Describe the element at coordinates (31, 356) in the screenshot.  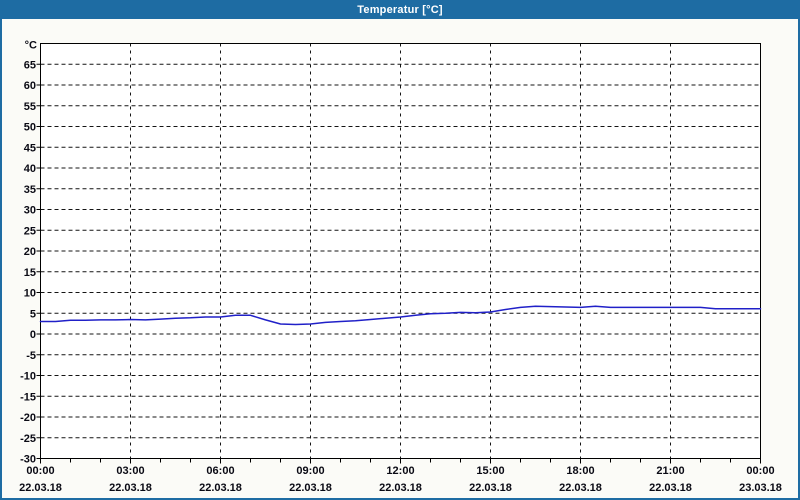
I see `svg-text: -5` at that location.